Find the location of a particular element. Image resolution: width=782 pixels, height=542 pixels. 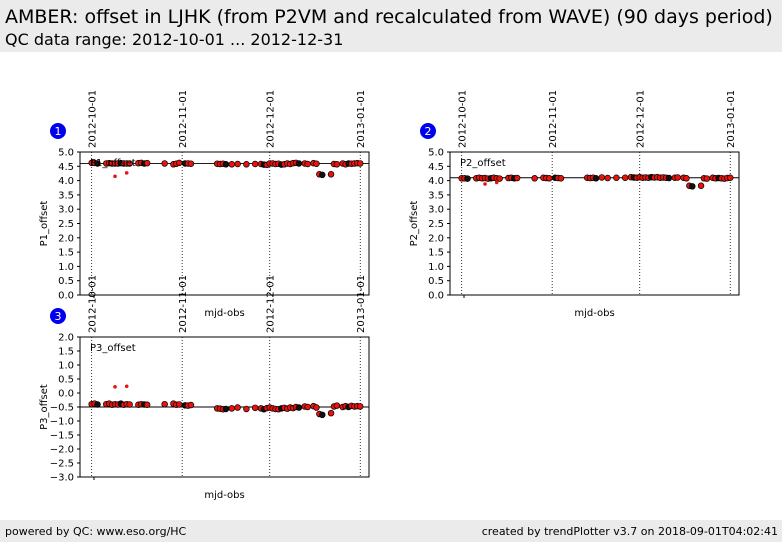

y-tick-label: 2.5 is located at coordinates (66, 224).